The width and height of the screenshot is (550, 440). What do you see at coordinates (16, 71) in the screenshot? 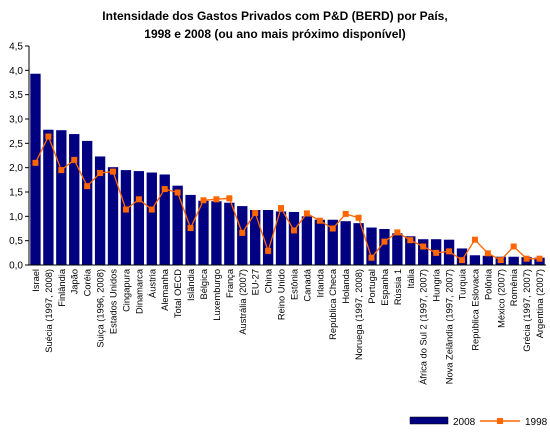
I see `y-tick-label: 4,0` at bounding box center [16, 71].